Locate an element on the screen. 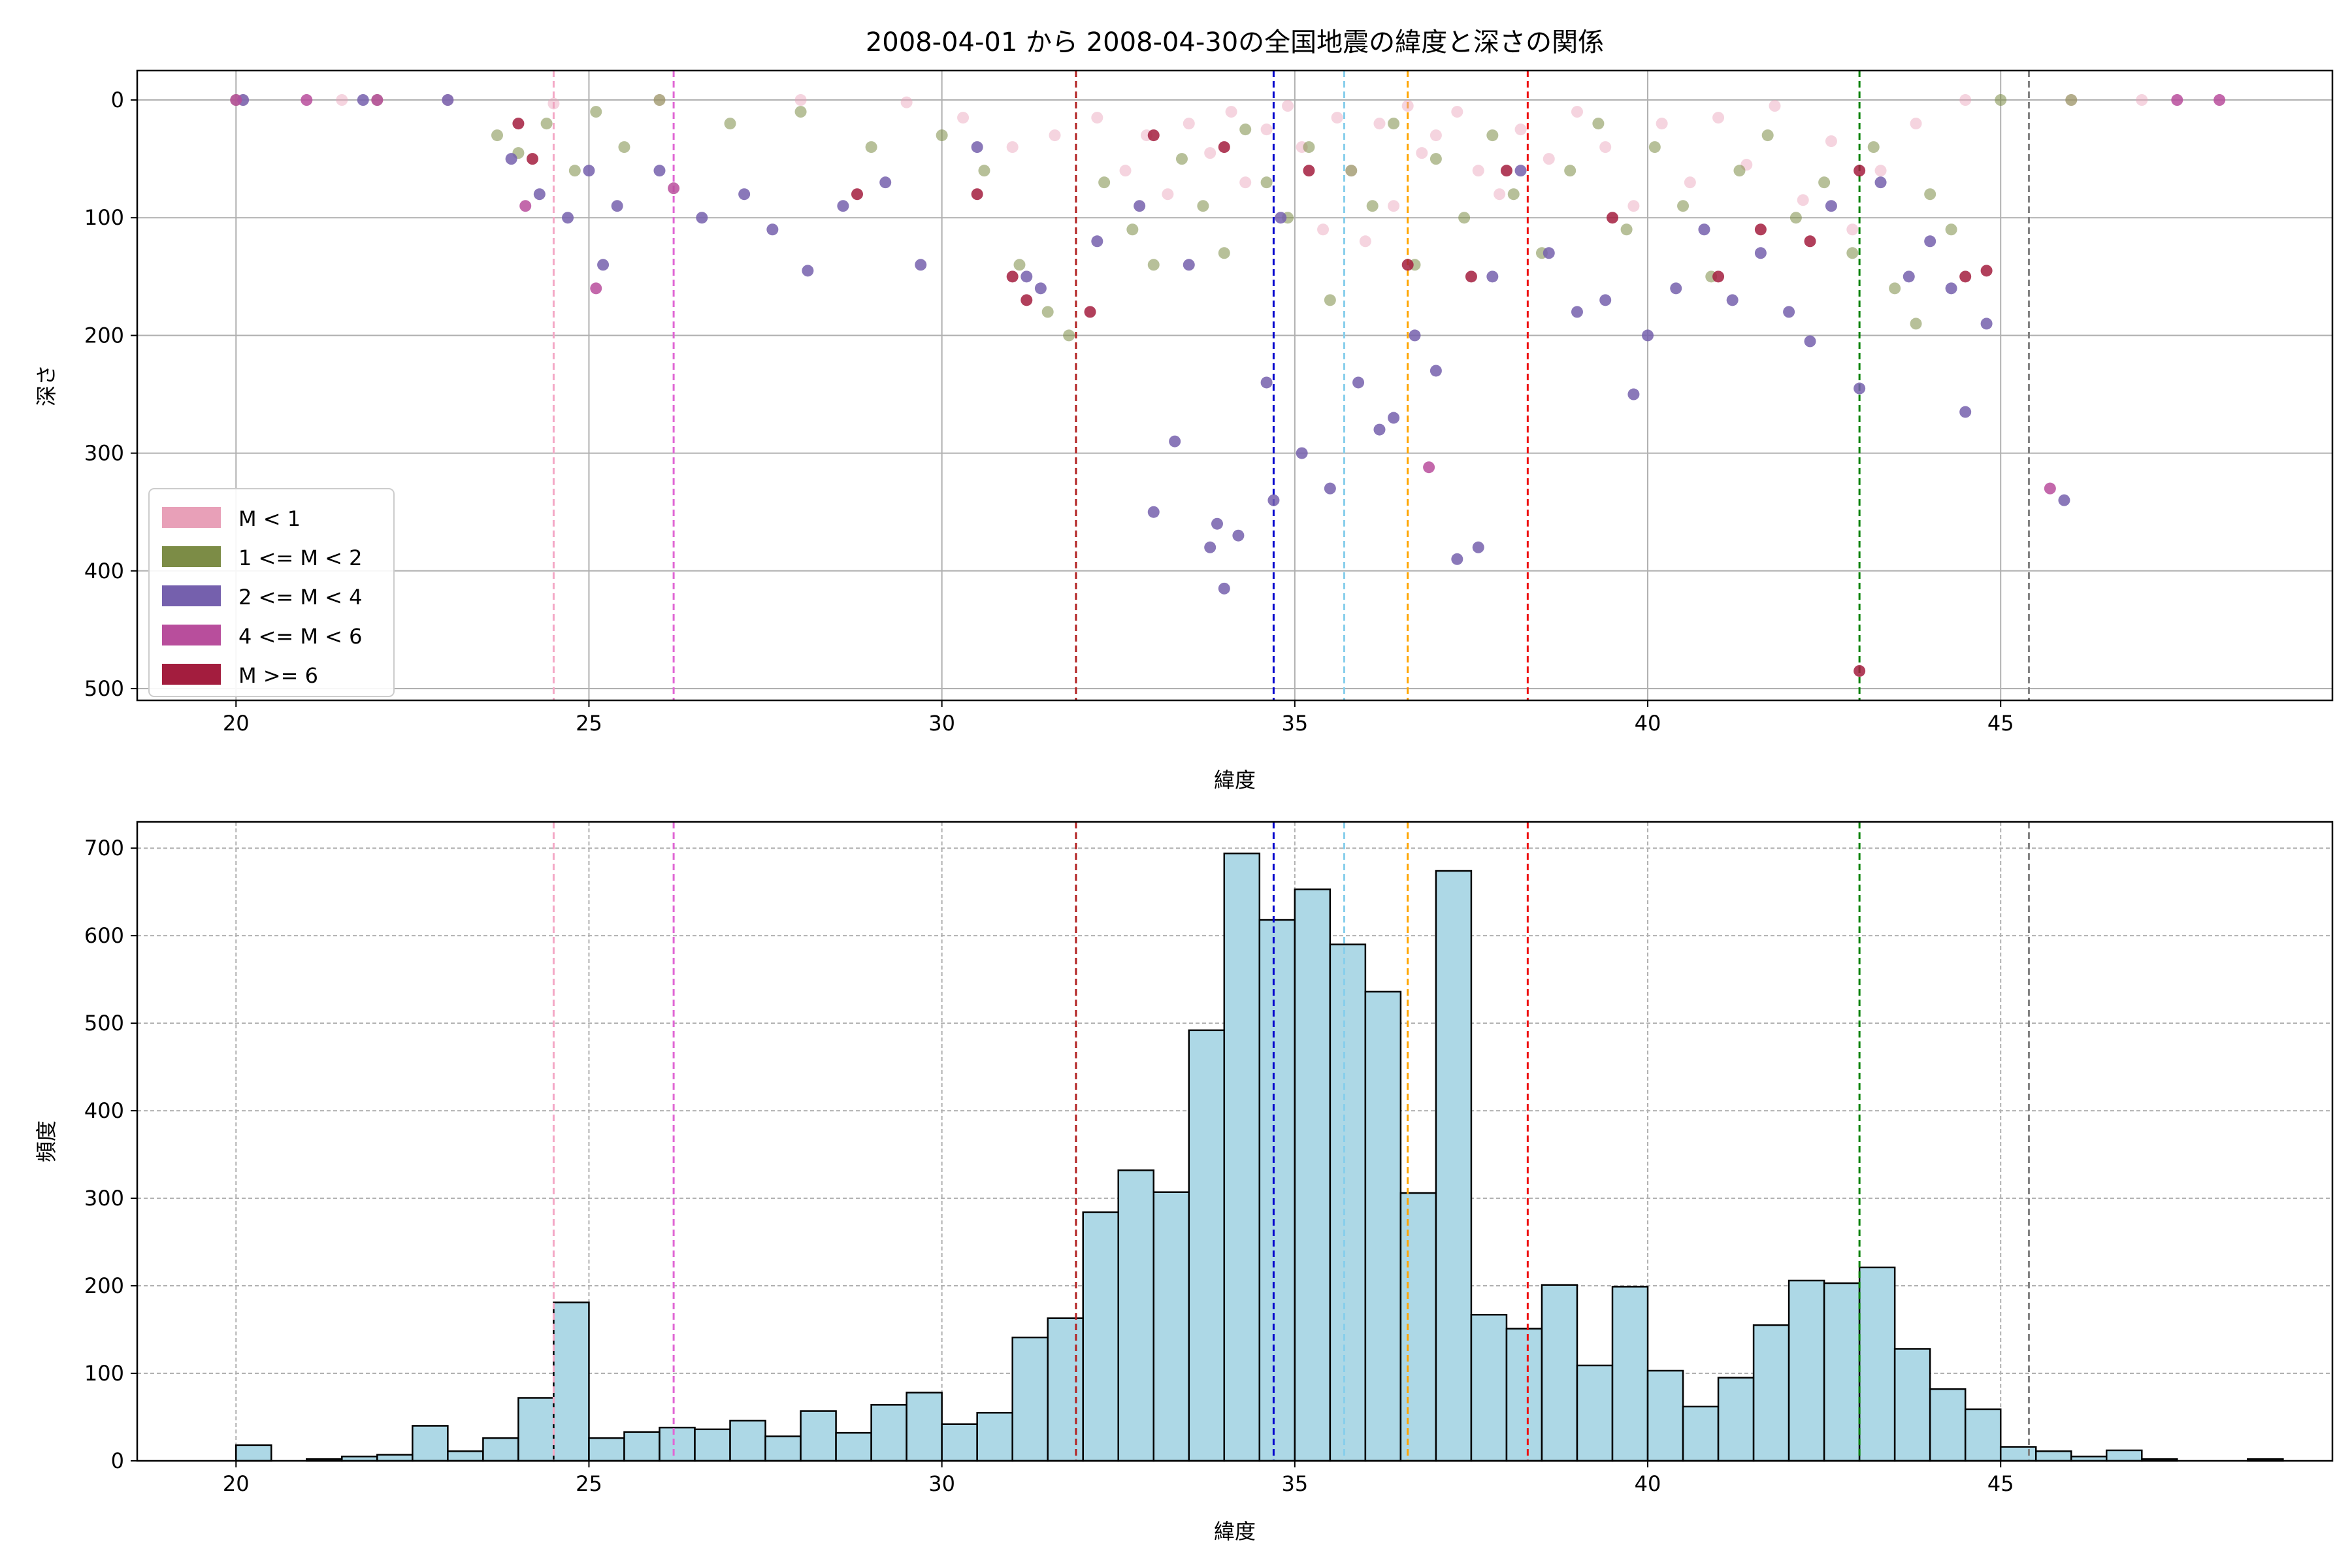 This screenshot has width=2352, height=1568. scatter-ylabel: 深さ is located at coordinates (46, 385).